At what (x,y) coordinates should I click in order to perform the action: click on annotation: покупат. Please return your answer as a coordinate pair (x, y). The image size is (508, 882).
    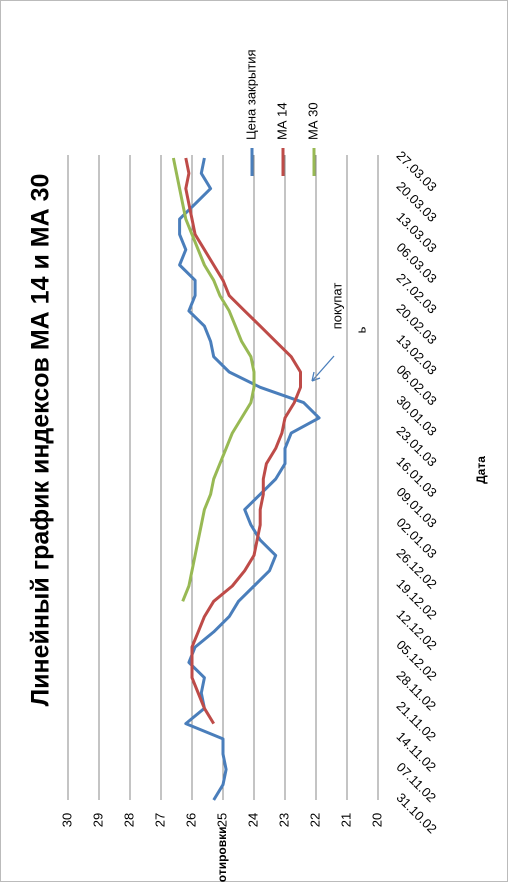
    Looking at the image, I should click on (336, 306).